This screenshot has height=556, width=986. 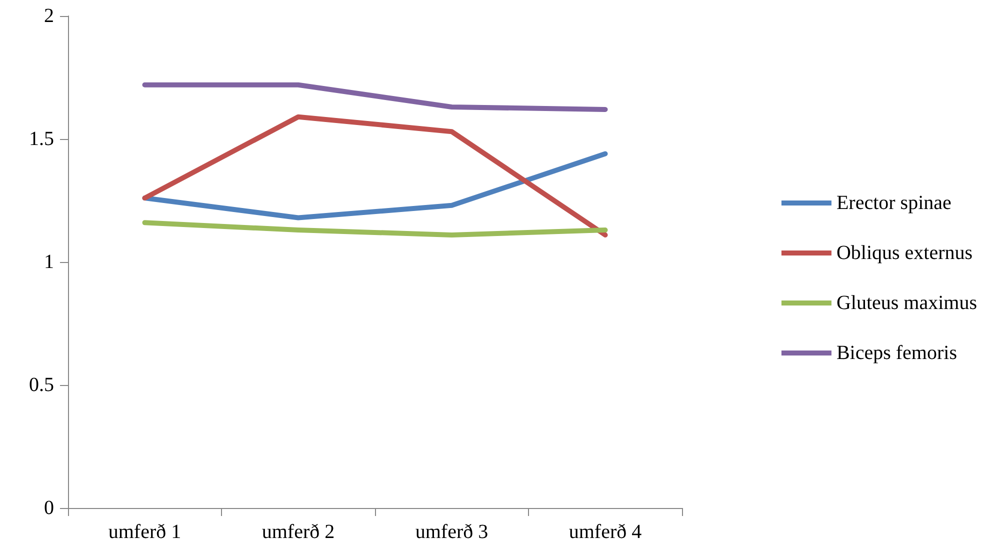 What do you see at coordinates (904, 253) in the screenshot?
I see `legend-label: Obliqus externus` at bounding box center [904, 253].